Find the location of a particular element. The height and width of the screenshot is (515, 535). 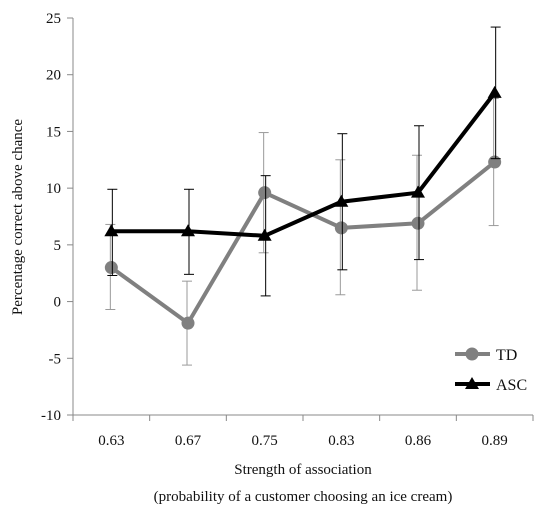

y-tick-label: 25 is located at coordinates (53, 19).